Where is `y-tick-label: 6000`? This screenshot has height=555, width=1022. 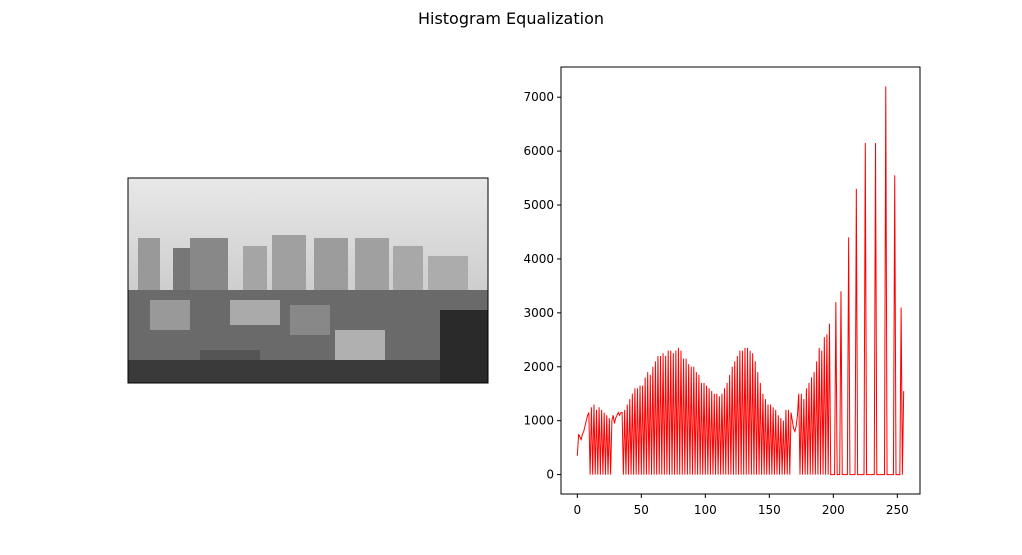 y-tick-label: 6000 is located at coordinates (538, 151).